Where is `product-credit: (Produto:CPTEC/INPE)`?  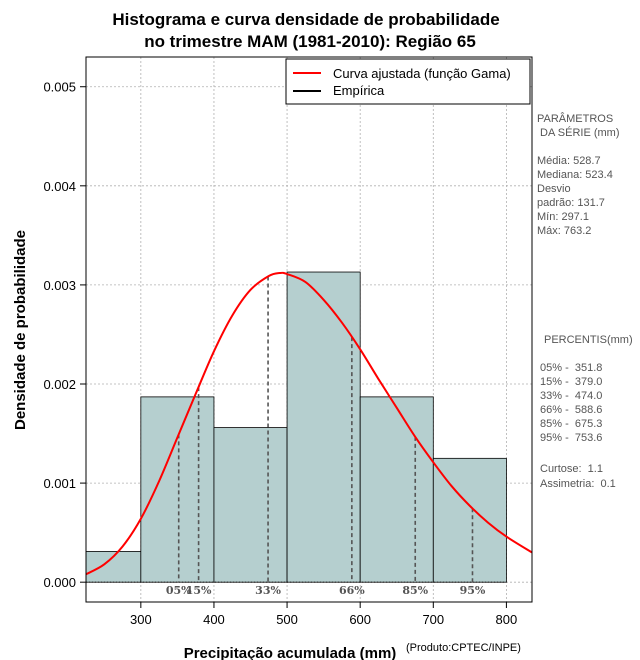
product-credit: (Produto:CPTEC/INPE) is located at coordinates (463, 648).